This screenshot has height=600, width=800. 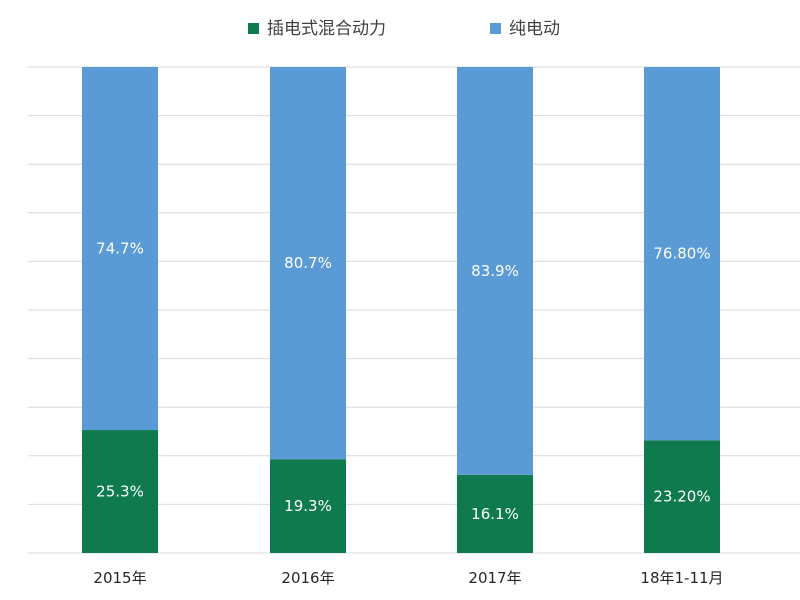 I want to click on legend-label-battery-electric: 纯电动, so click(x=534, y=29).